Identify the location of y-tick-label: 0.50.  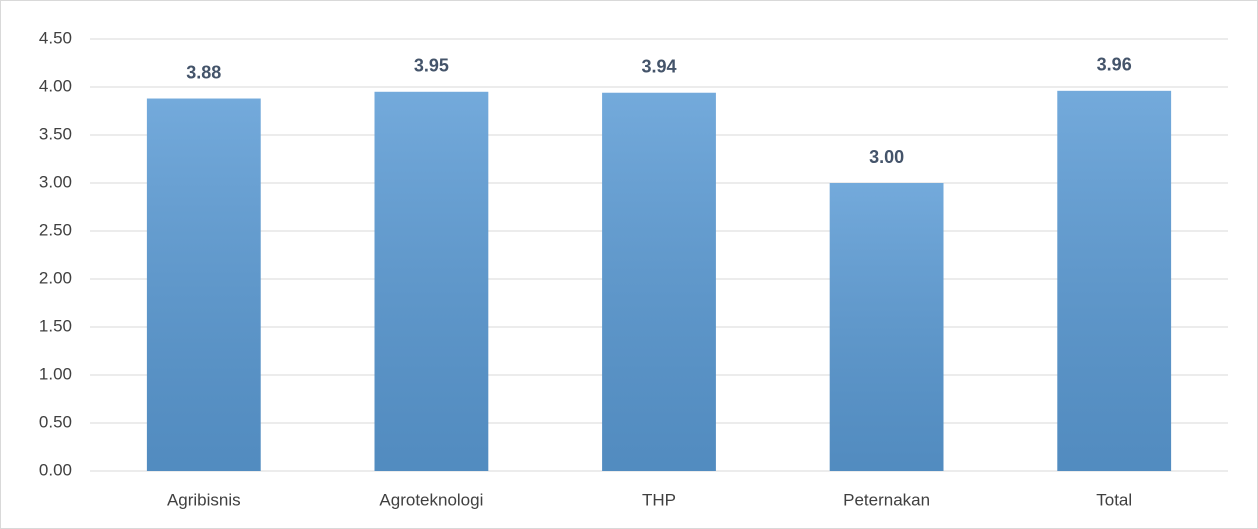
(55, 421).